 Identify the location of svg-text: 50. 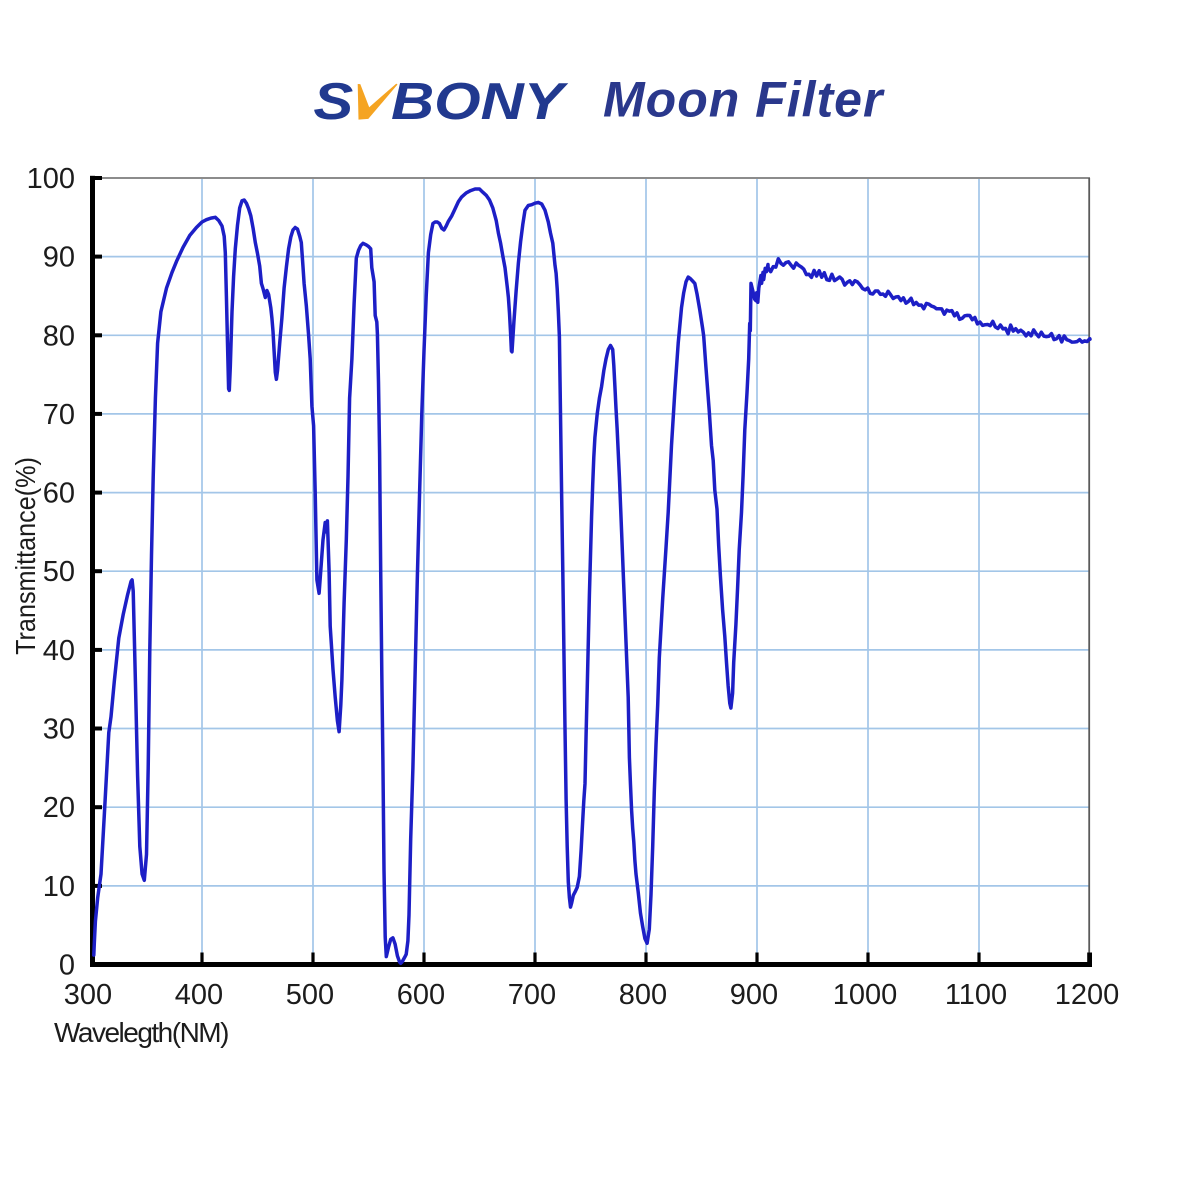
(59, 572).